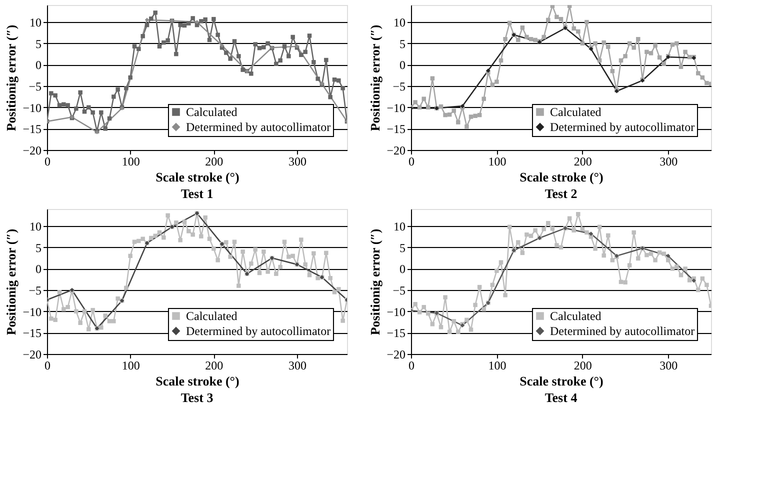  I want to click on text: Test 3, so click(197, 397).